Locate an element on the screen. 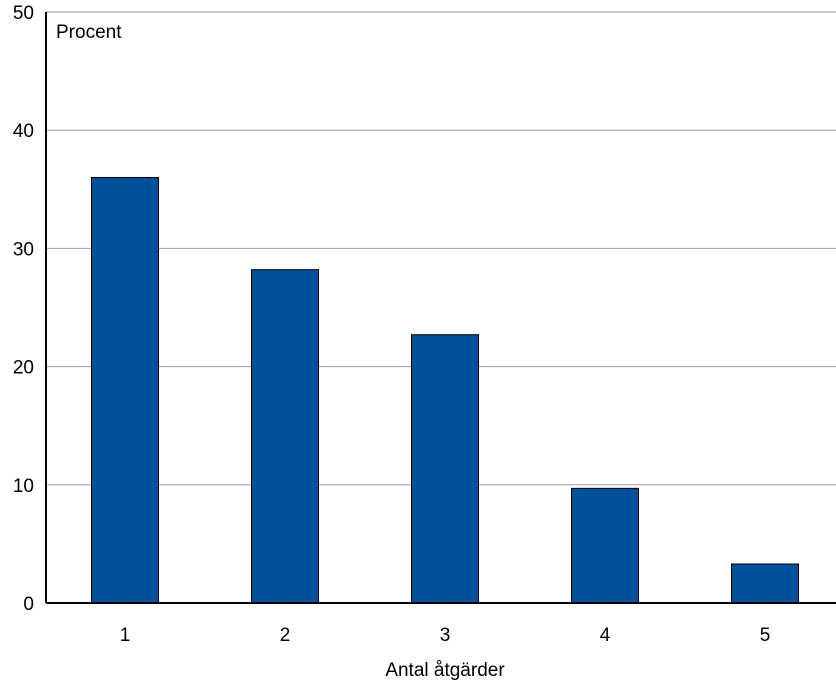 Image resolution: width=836 pixels, height=683 pixels. y-tick-label: 0 is located at coordinates (28, 604).